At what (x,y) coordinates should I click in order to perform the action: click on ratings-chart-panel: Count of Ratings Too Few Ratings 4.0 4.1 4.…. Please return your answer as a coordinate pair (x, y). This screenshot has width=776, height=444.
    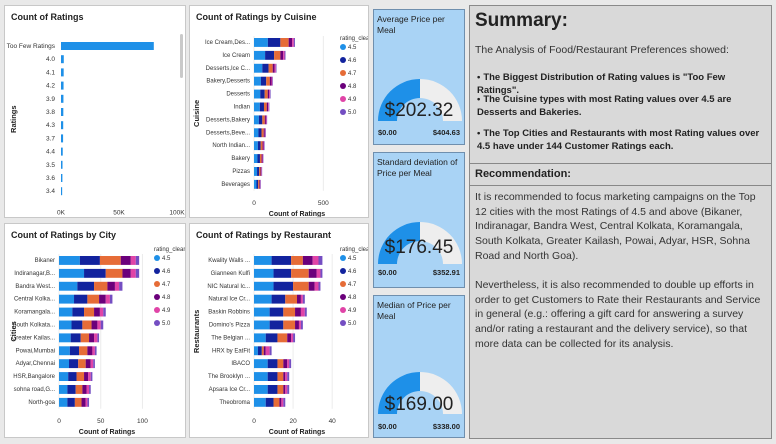
    Looking at the image, I should click on (95, 111).